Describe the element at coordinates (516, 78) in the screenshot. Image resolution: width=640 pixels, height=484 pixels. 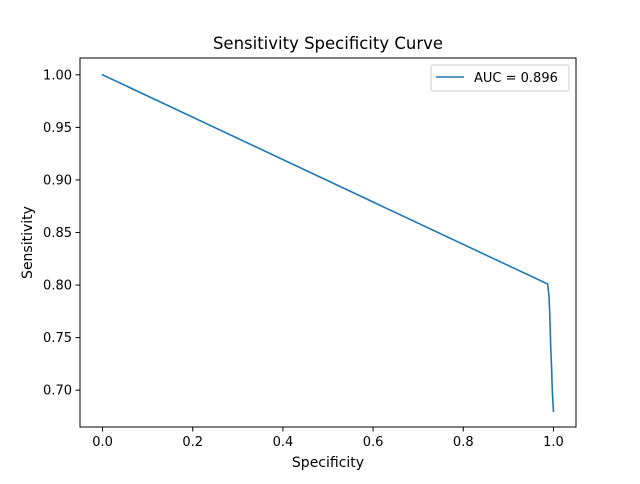
I see `legend-label: AUC = 0.896` at that location.